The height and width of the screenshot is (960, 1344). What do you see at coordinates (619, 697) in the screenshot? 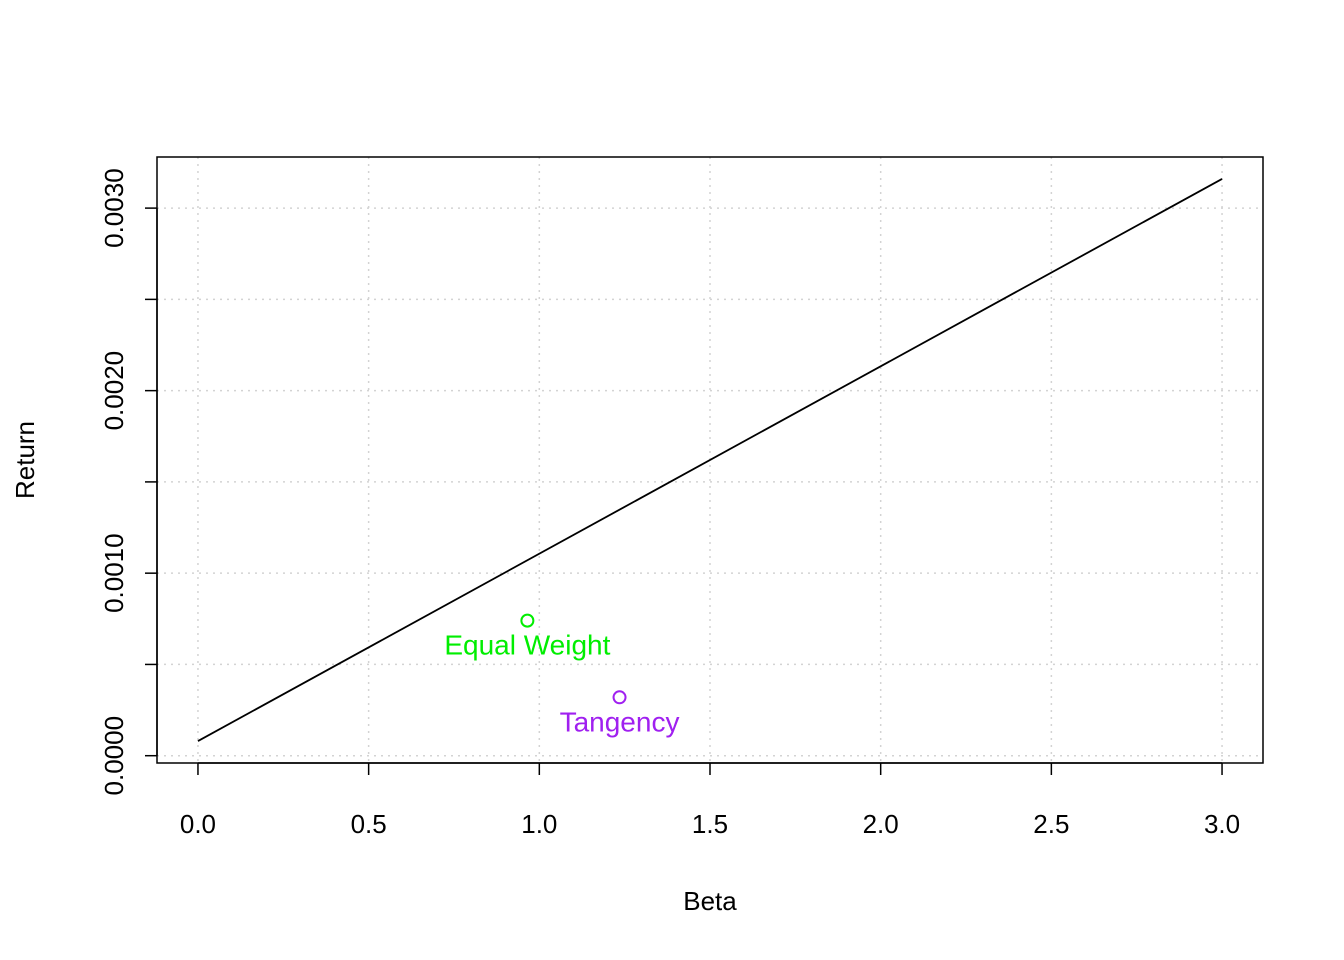
I see `point-tangency` at bounding box center [619, 697].